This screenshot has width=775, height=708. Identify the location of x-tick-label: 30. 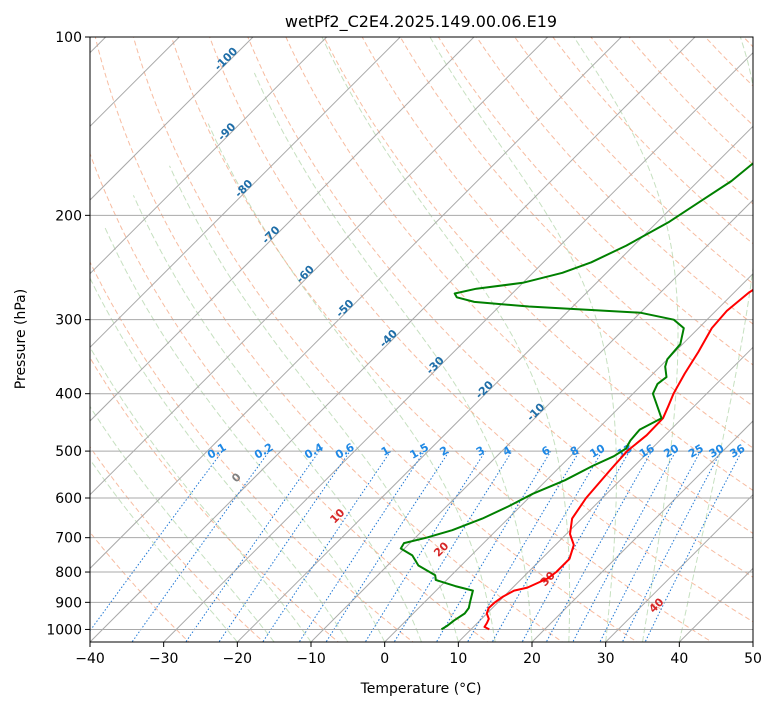
(606, 659).